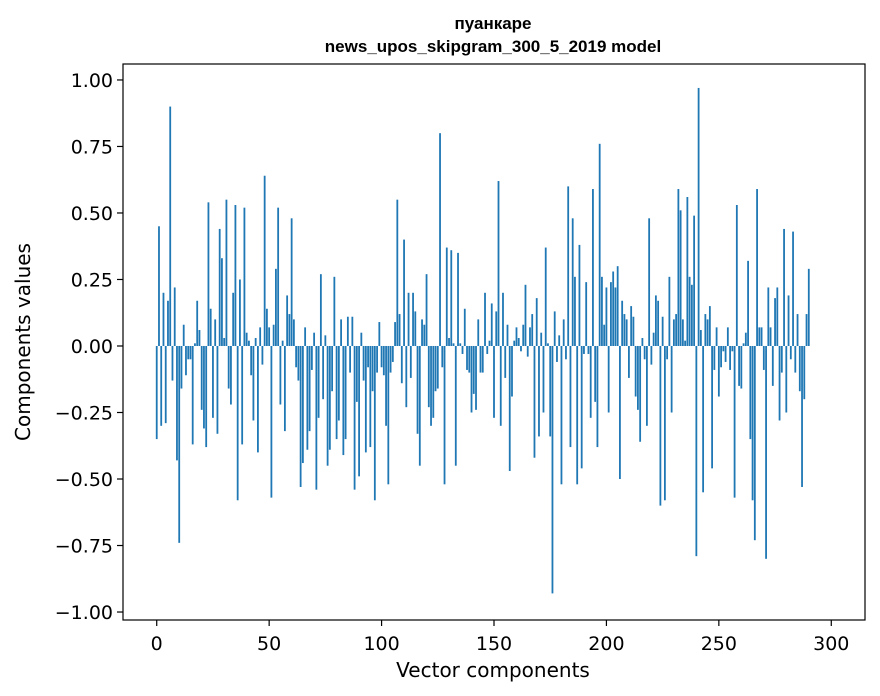 This screenshot has width=880, height=696. I want to click on x-tick-label: 250, so click(719, 644).